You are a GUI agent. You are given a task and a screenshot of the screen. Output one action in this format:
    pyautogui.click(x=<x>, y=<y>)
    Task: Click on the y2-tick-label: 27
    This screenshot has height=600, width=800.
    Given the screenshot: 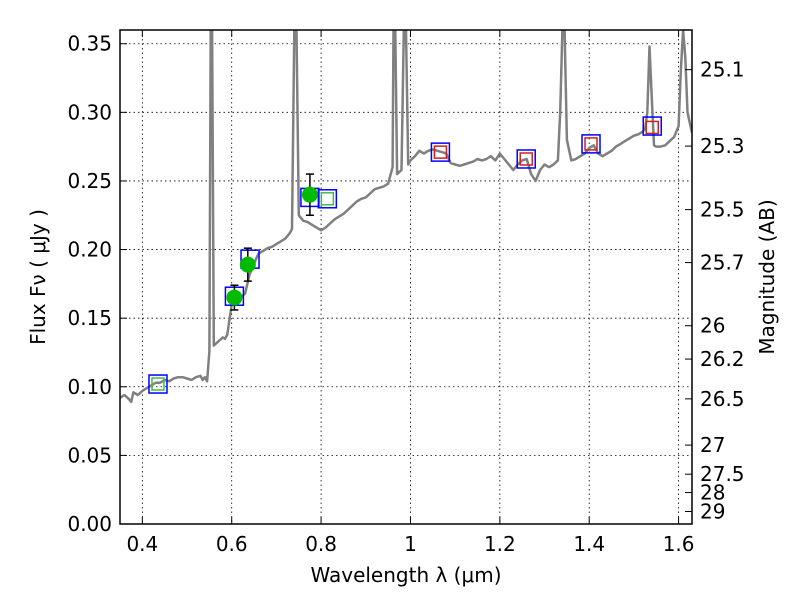 What is the action you would take?
    pyautogui.click(x=712, y=445)
    